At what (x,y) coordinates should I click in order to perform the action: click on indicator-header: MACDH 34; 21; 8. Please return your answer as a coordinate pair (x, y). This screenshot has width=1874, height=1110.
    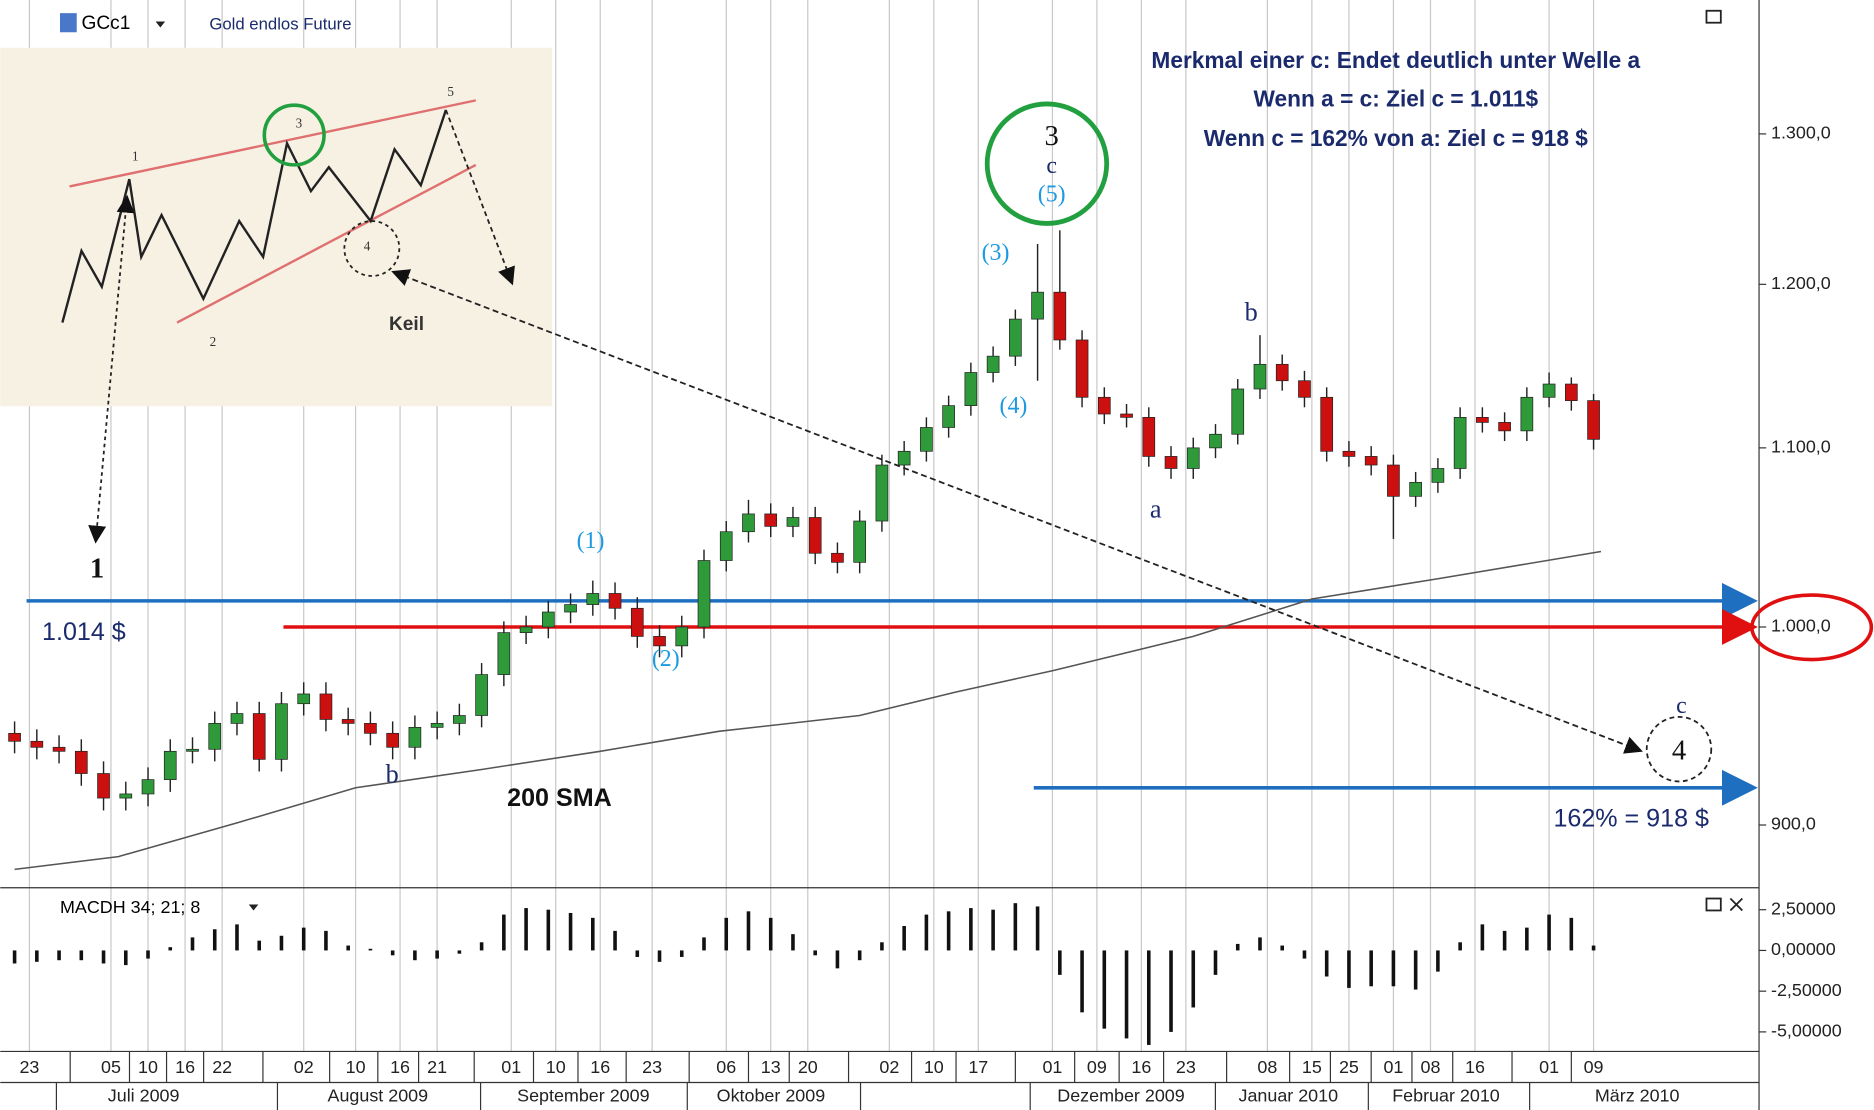
    Looking at the image, I should click on (130, 907).